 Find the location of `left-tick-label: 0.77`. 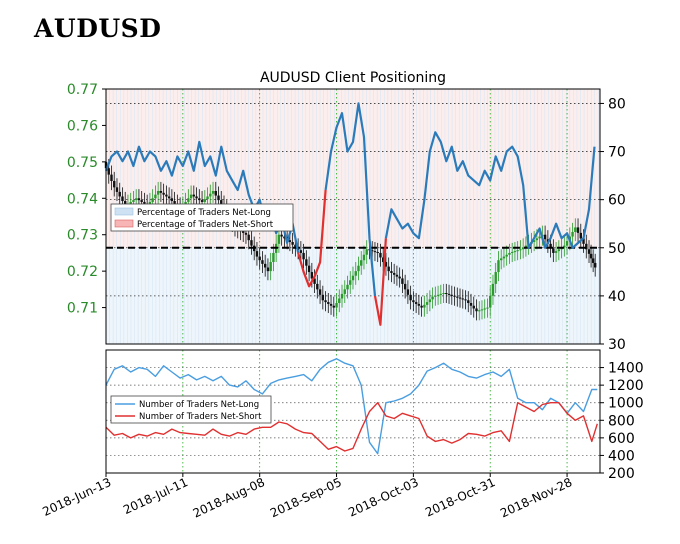

left-tick-label: 0.77 is located at coordinates (82, 90).